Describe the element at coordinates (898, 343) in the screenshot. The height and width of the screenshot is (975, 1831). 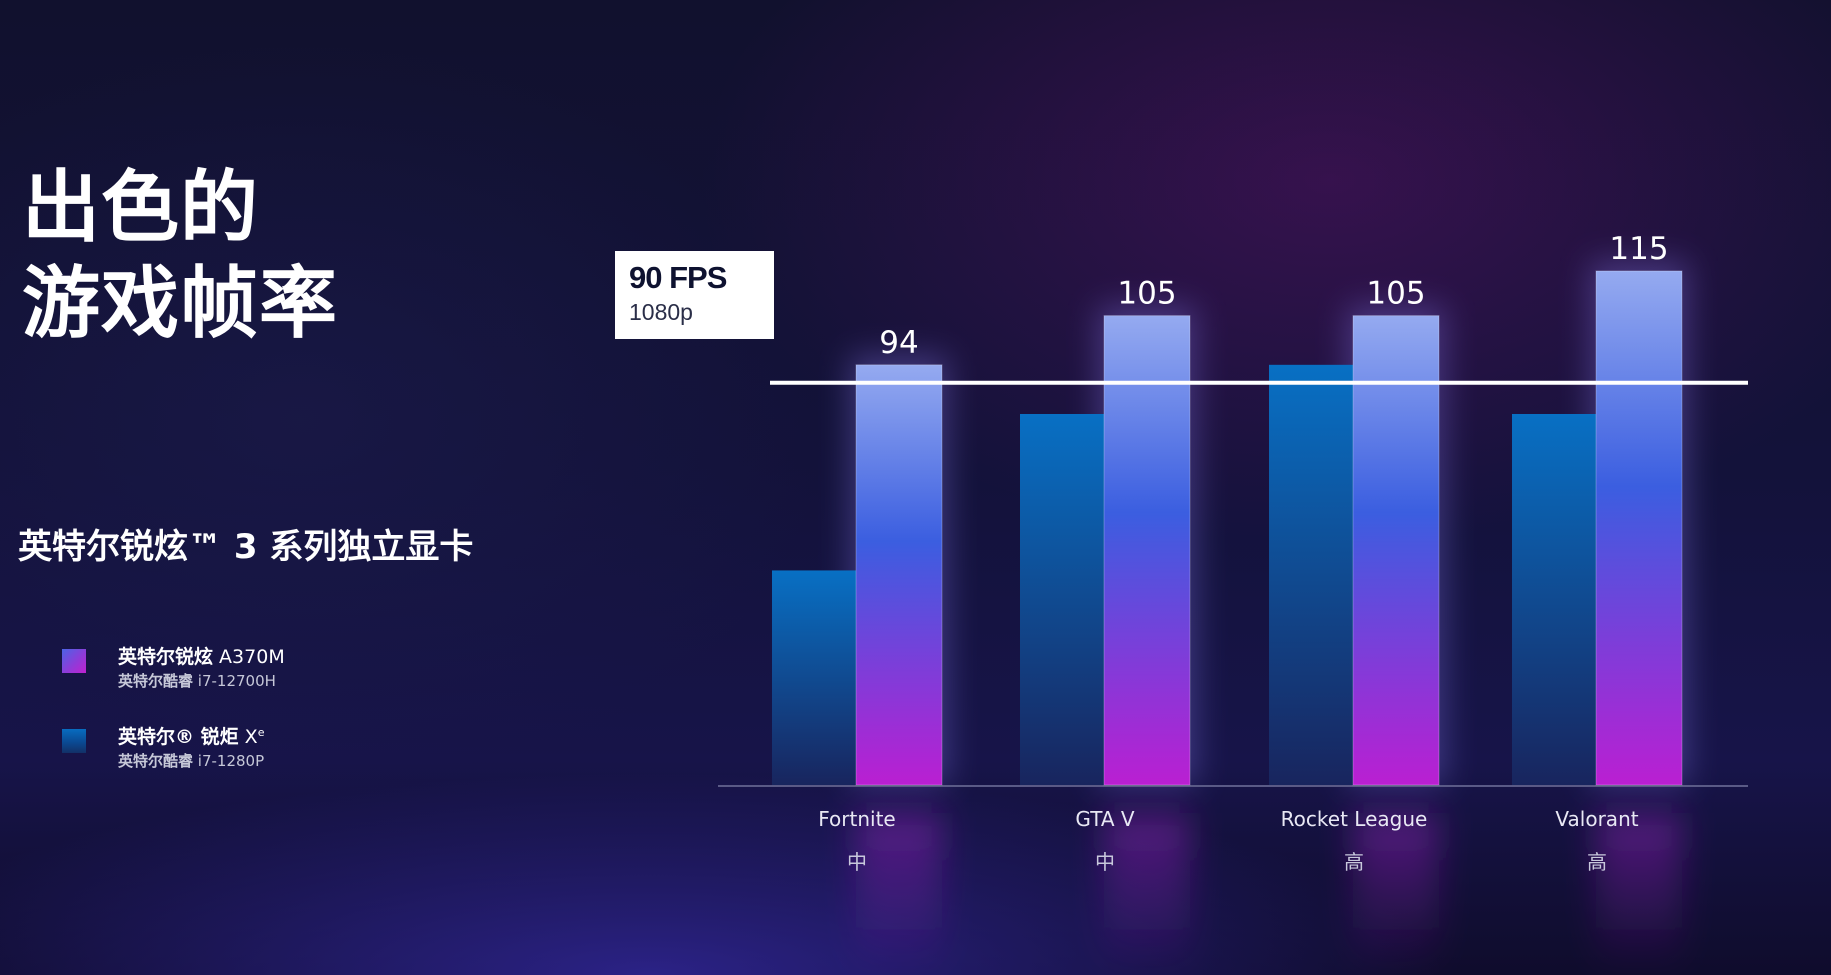
I see `data-label-arc-0: 94` at that location.